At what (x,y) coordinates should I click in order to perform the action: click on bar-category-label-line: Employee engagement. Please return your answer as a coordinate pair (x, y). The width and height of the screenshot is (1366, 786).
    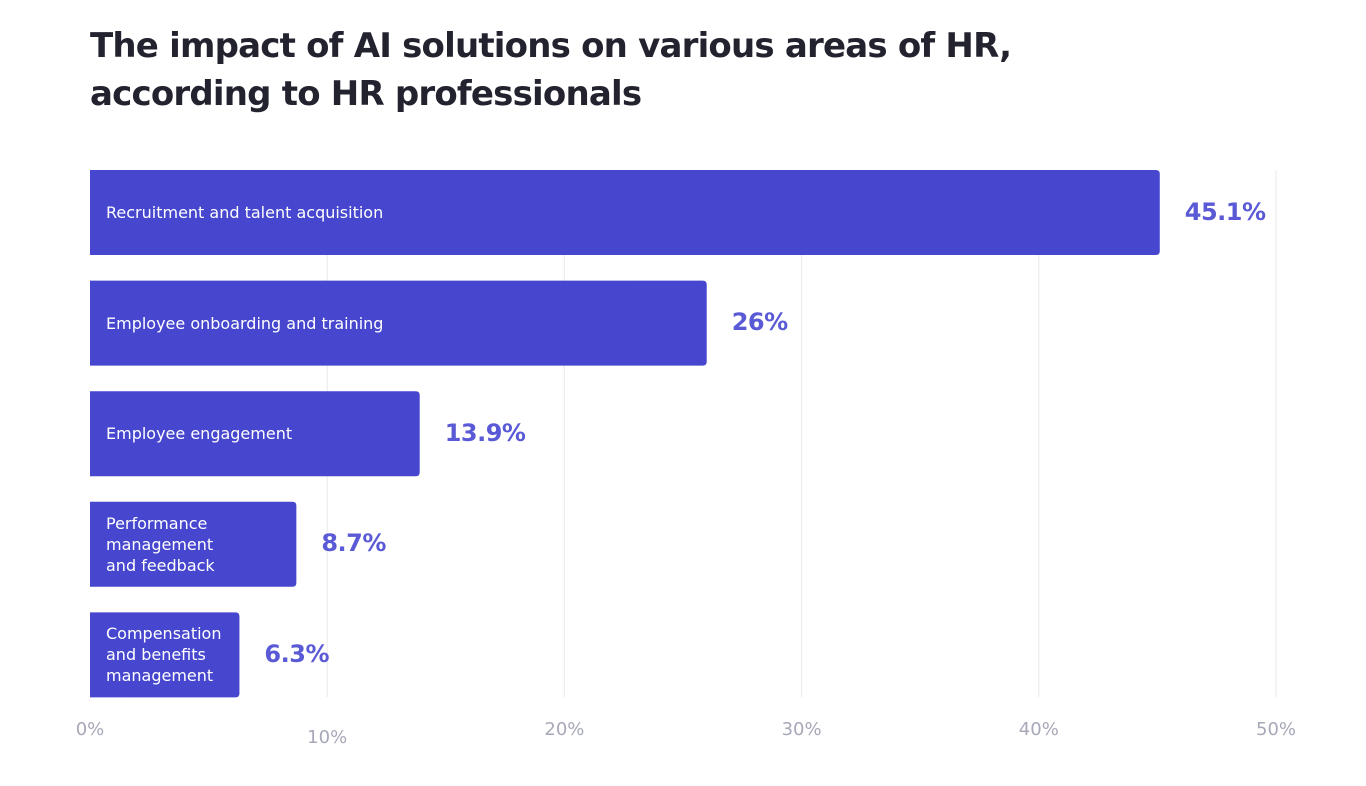
    Looking at the image, I should click on (199, 434).